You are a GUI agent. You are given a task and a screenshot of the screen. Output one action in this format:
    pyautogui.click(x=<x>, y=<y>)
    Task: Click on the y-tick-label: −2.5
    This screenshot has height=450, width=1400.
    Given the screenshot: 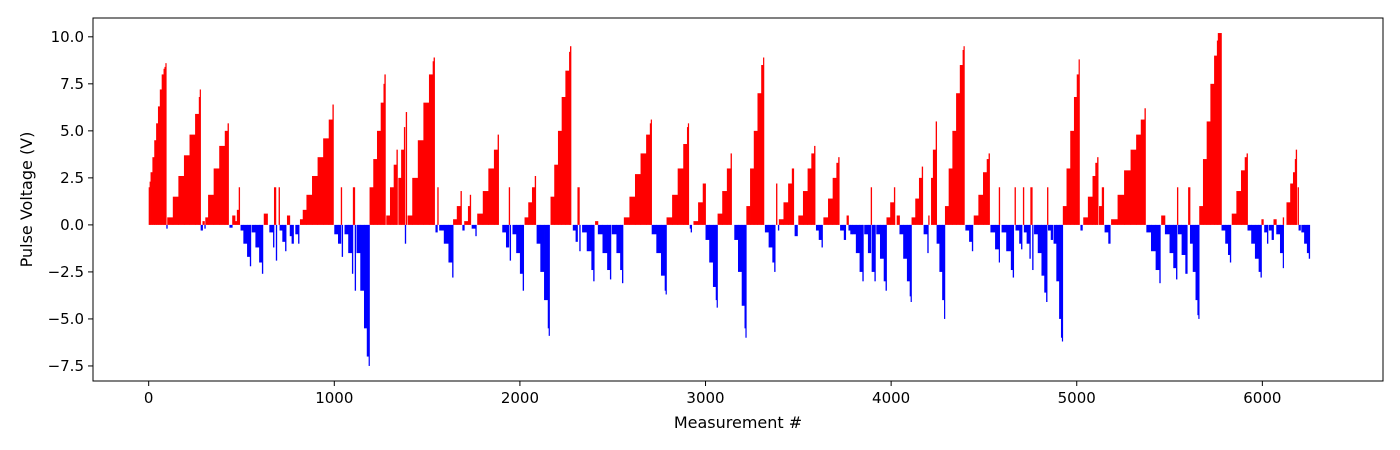 What is the action you would take?
    pyautogui.click(x=66, y=272)
    